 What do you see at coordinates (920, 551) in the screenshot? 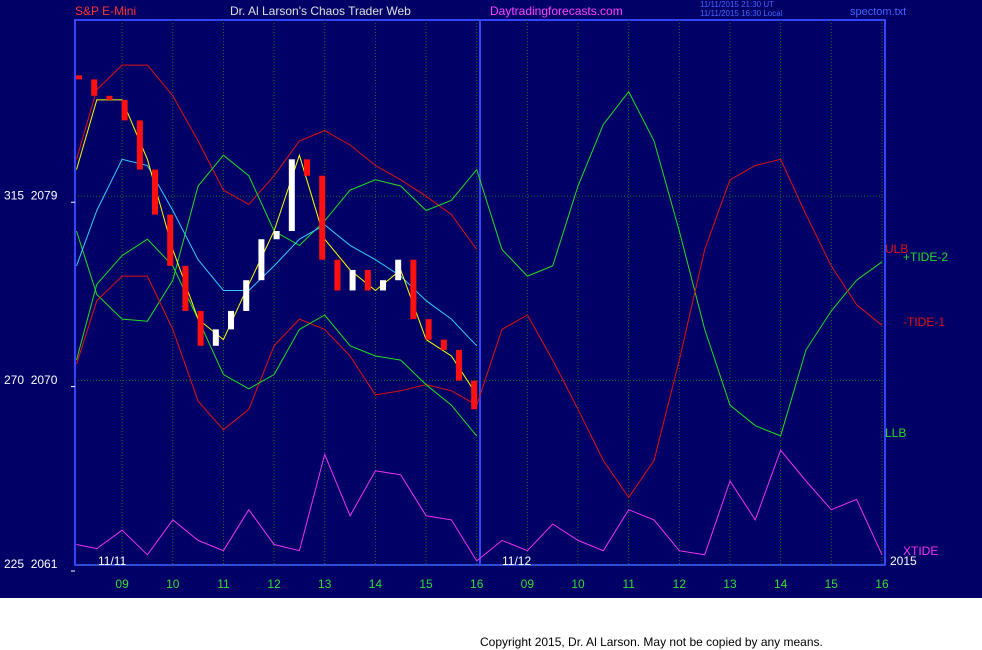
I see `series-label: XTIDE` at bounding box center [920, 551].